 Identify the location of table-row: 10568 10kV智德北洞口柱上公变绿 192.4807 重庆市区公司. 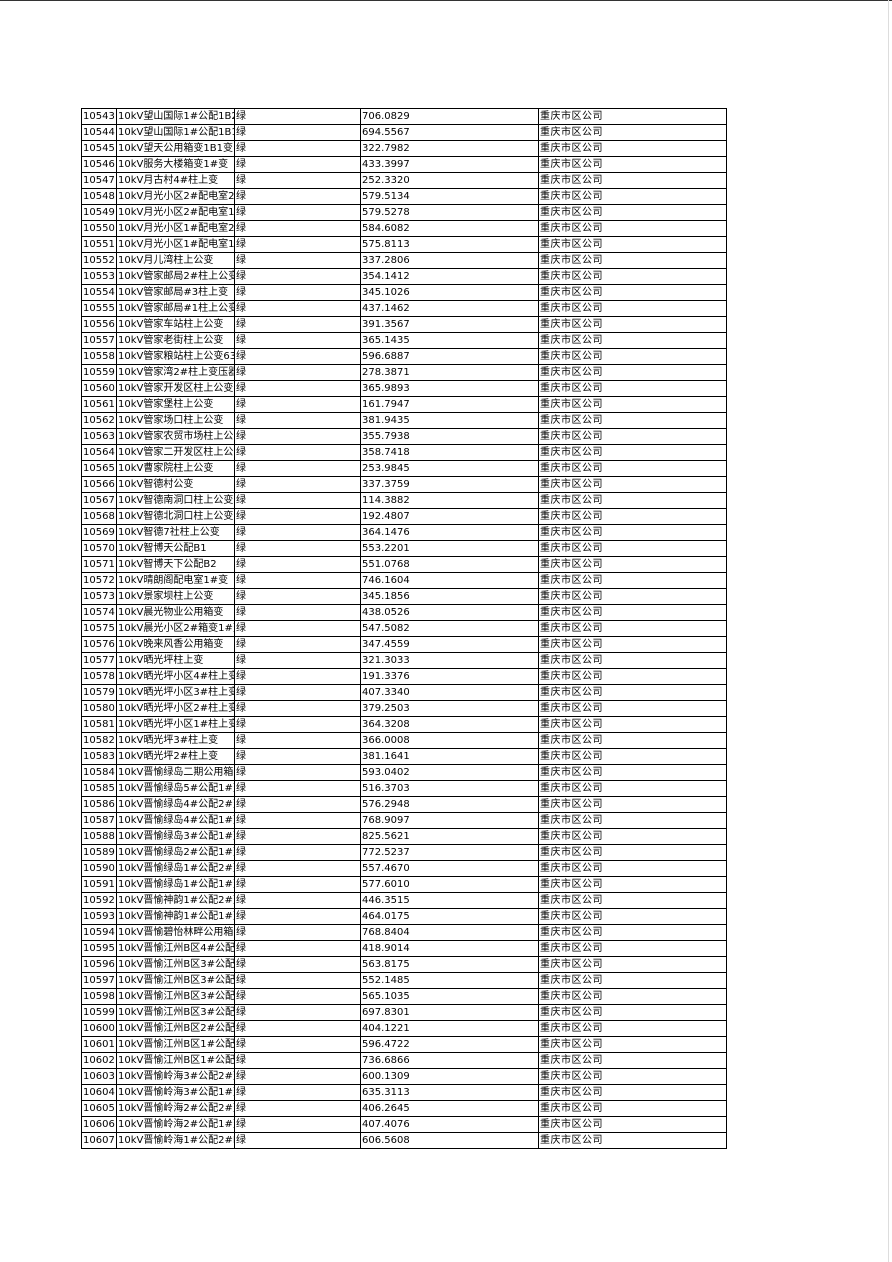
(404, 516).